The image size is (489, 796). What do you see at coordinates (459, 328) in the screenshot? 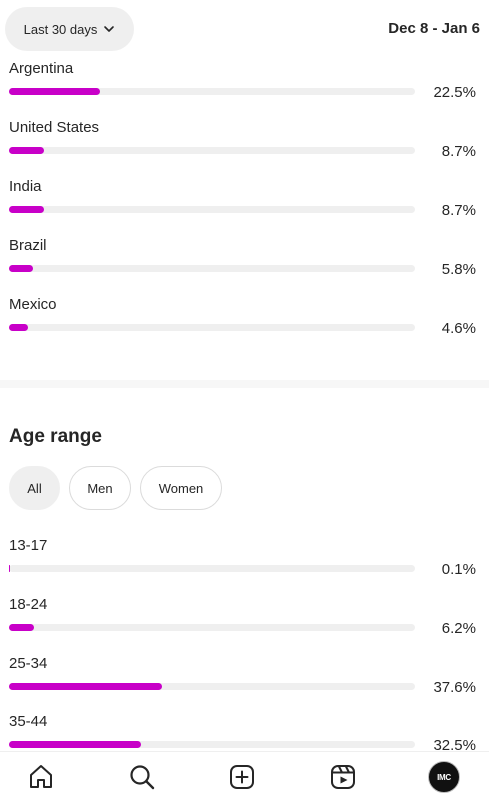
I see `country-percentage: 4.6%` at bounding box center [459, 328].